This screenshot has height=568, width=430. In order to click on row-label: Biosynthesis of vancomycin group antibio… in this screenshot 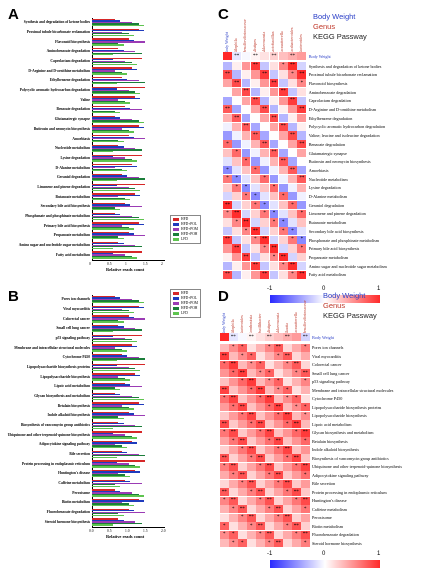, I will do `click(55, 425)`.